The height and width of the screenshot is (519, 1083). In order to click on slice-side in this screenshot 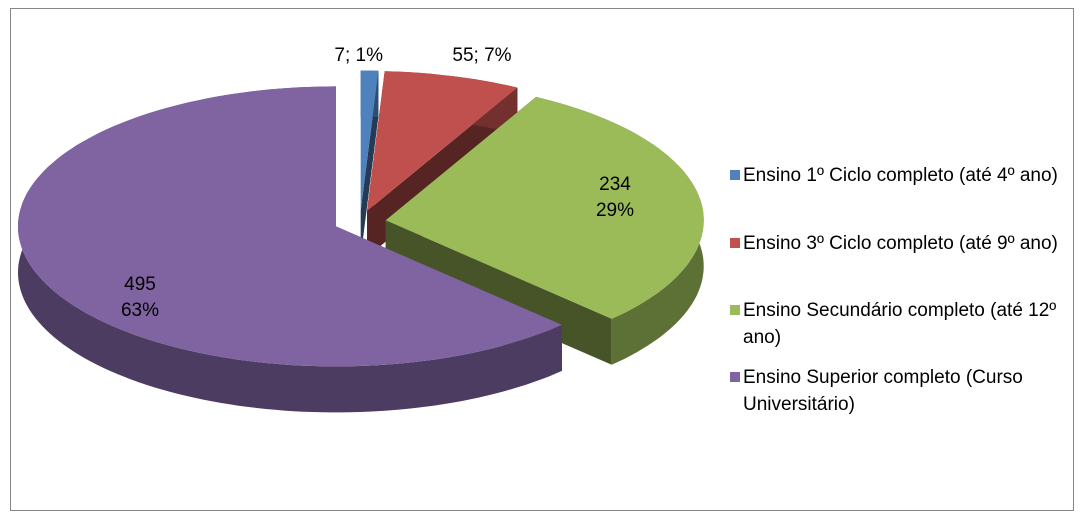, I will do `click(369, 163)`.